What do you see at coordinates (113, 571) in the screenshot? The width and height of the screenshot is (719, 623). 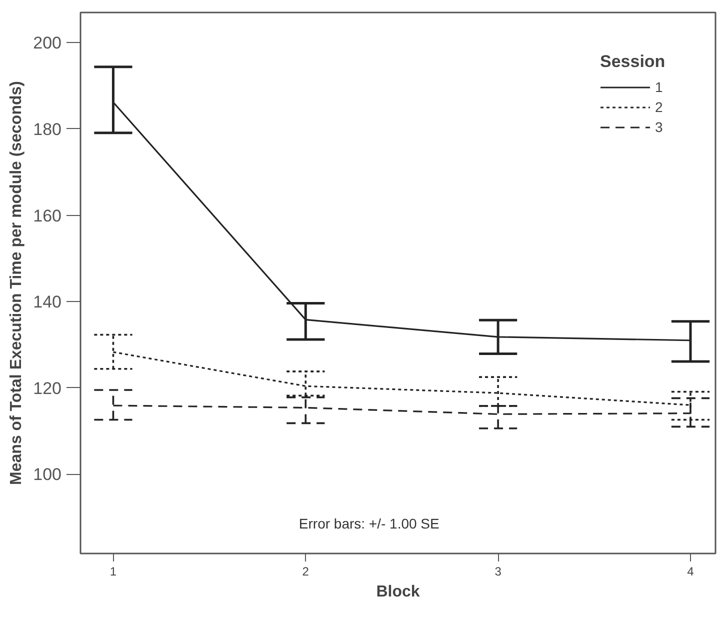 I see `x-tick-label: 1` at bounding box center [113, 571].